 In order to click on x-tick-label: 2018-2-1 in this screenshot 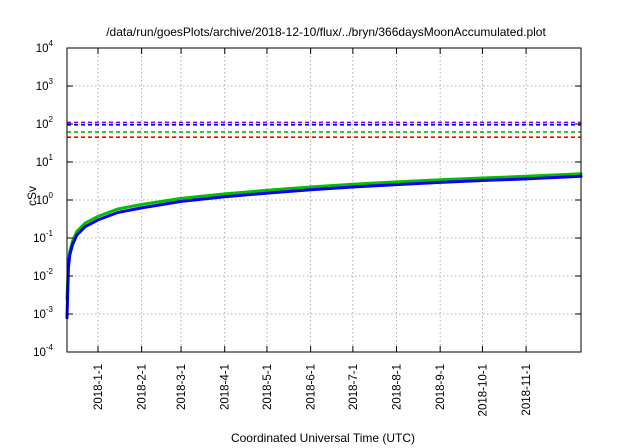, I will do `click(143, 387)`.